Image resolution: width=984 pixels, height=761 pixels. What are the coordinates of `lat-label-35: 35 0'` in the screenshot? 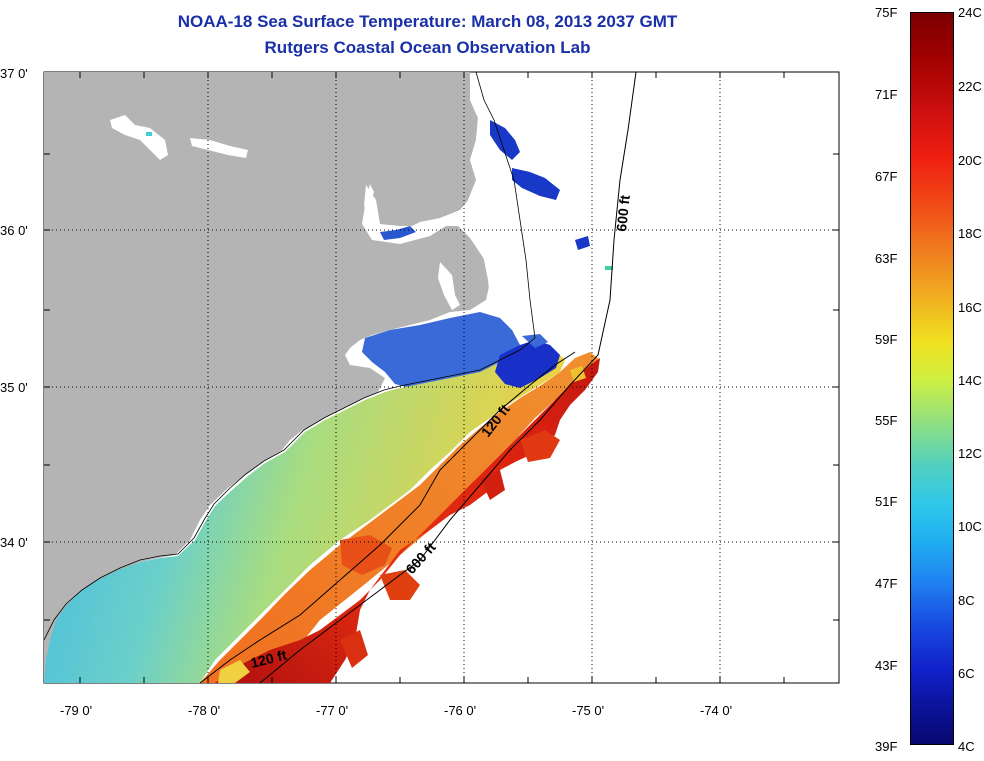 It's located at (14, 387).